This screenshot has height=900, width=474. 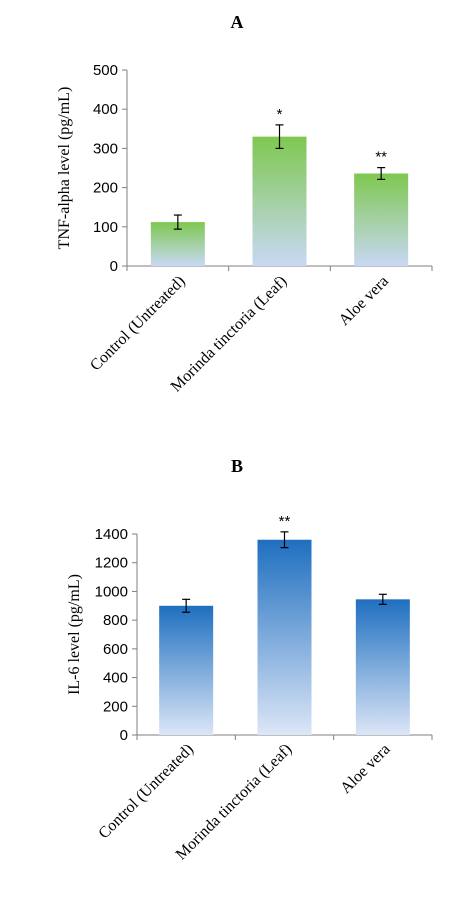 I want to click on chart-title: A, so click(x=237, y=22).